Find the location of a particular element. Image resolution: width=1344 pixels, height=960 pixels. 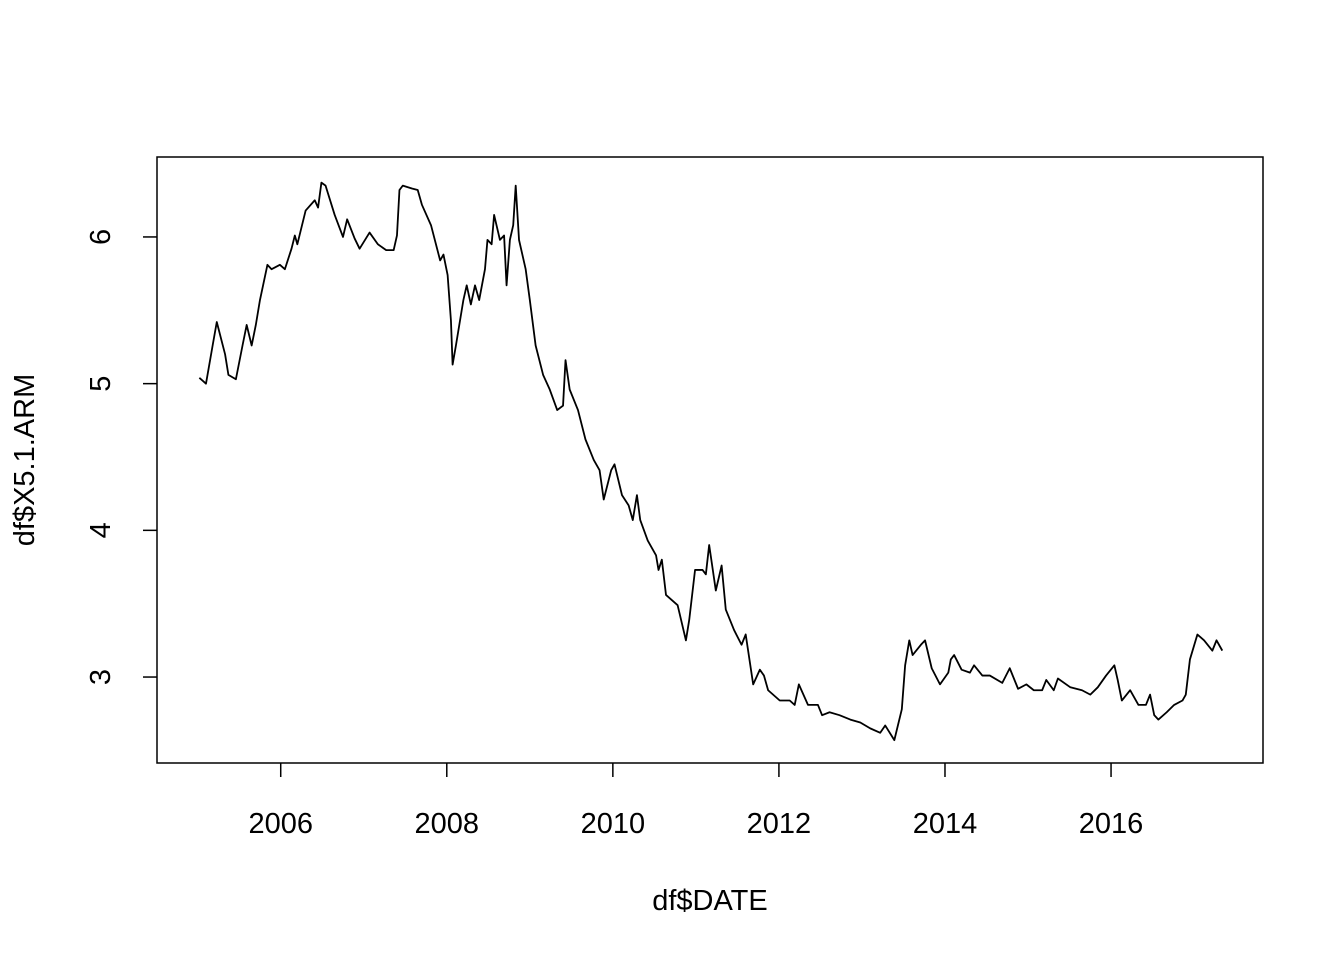

x-tick-label: 2008 is located at coordinates (447, 824).